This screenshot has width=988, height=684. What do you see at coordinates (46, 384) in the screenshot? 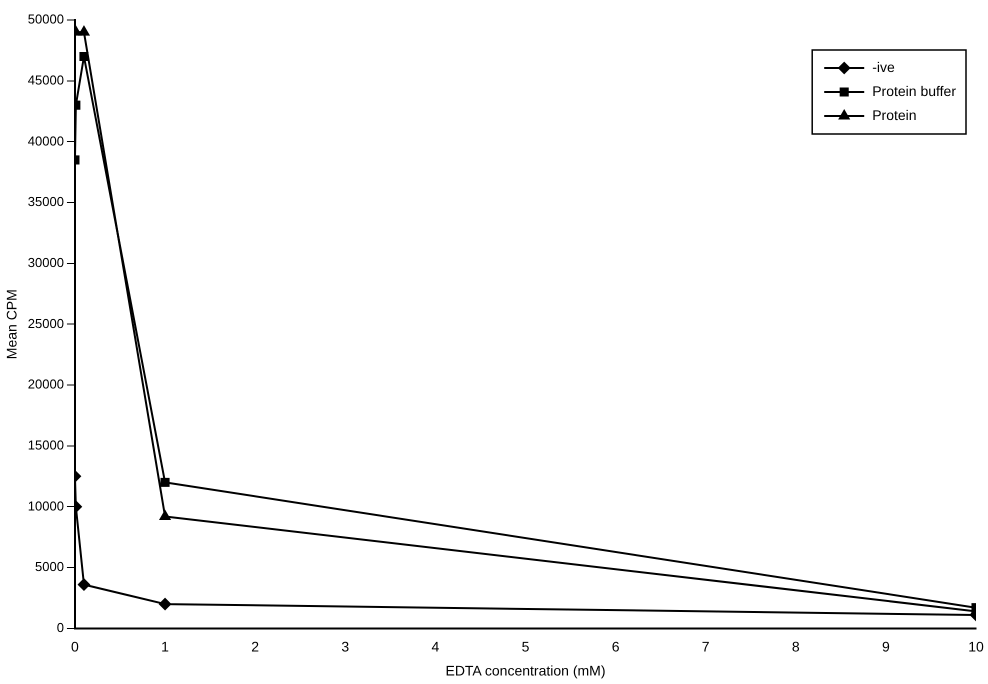
I see `y-tick-label: 20000` at bounding box center [46, 384].